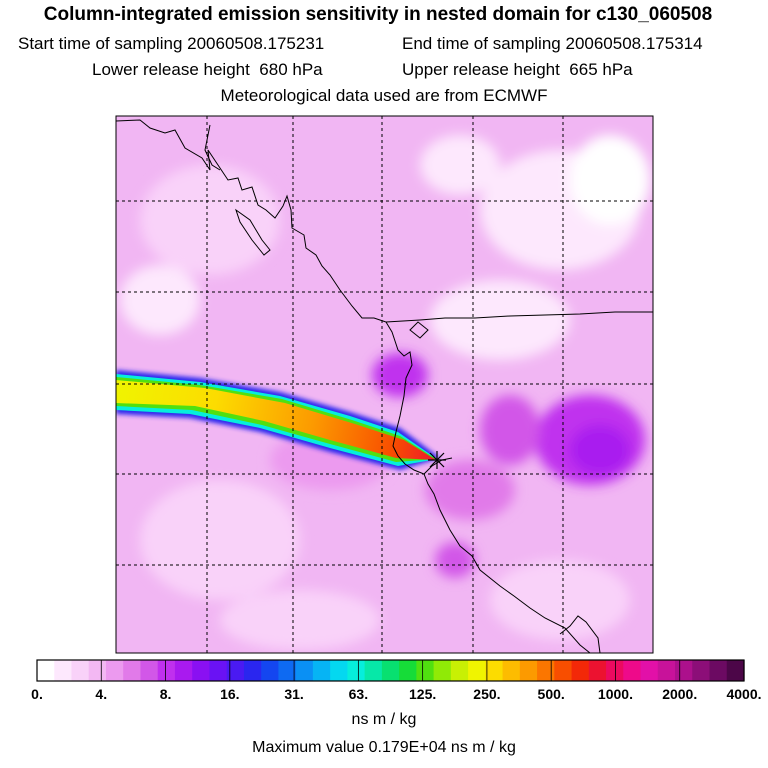 This screenshot has width=768, height=768. Describe the element at coordinates (384, 95) in the screenshot. I see `met-data-source: Meteorological data used are from ECMWF` at that location.